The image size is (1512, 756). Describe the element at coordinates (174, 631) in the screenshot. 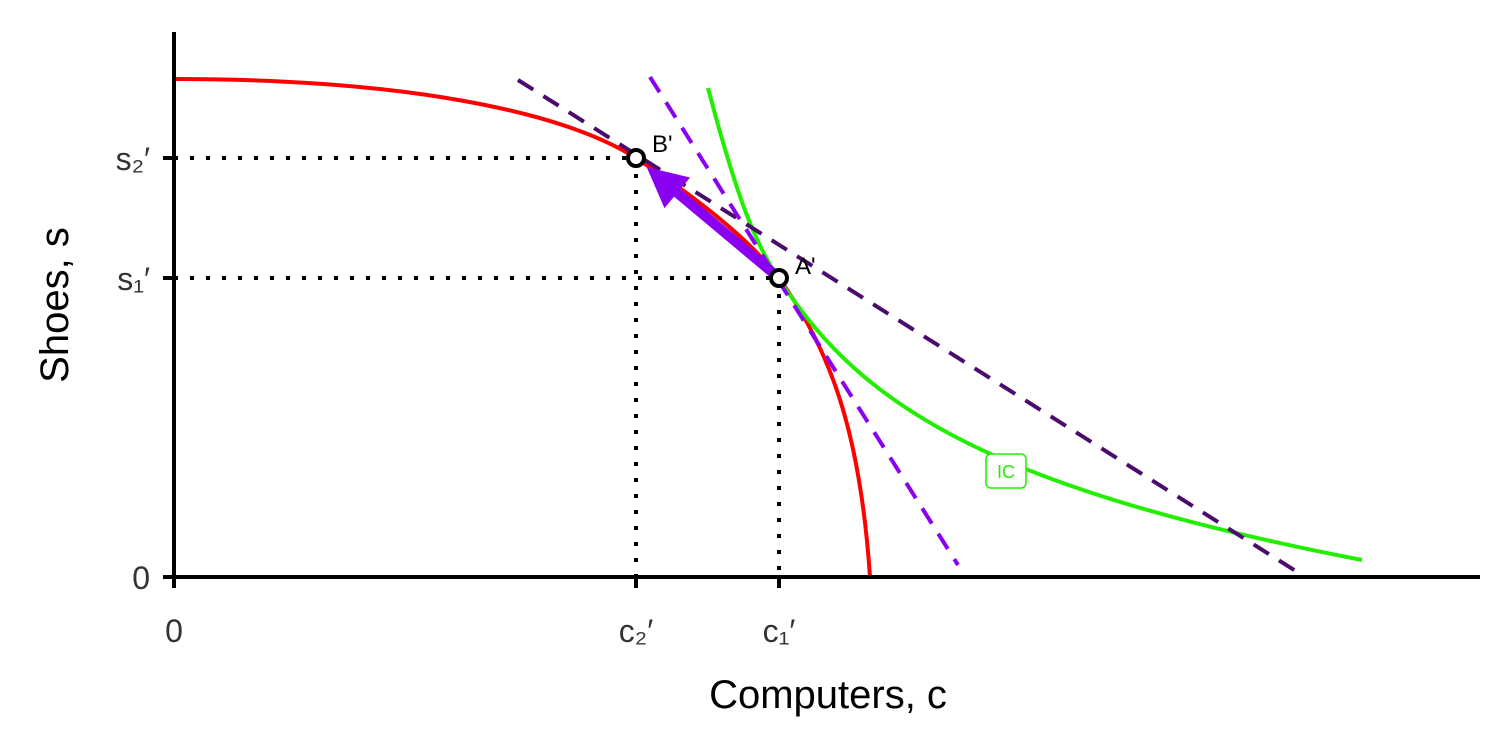

I see `x-tick-label: 0` at that location.